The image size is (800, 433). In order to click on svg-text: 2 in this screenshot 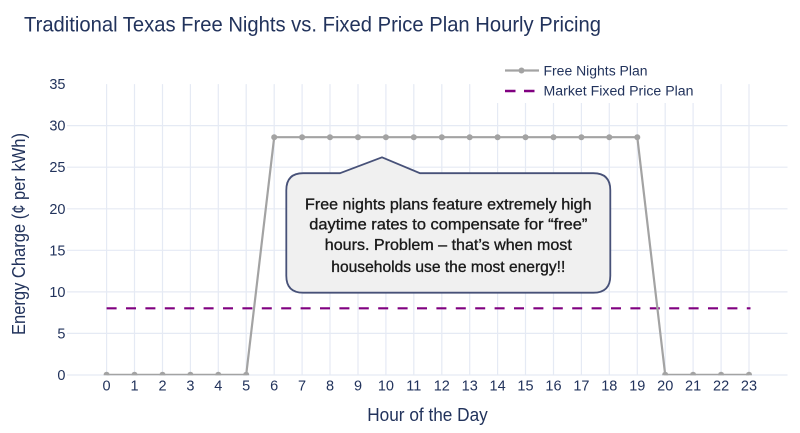, I will do `click(162, 387)`.